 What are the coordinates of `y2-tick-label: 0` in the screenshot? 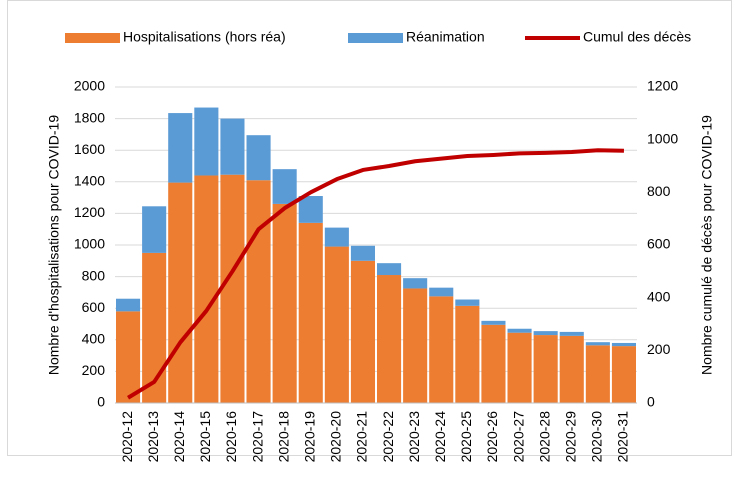 It's located at (651, 402).